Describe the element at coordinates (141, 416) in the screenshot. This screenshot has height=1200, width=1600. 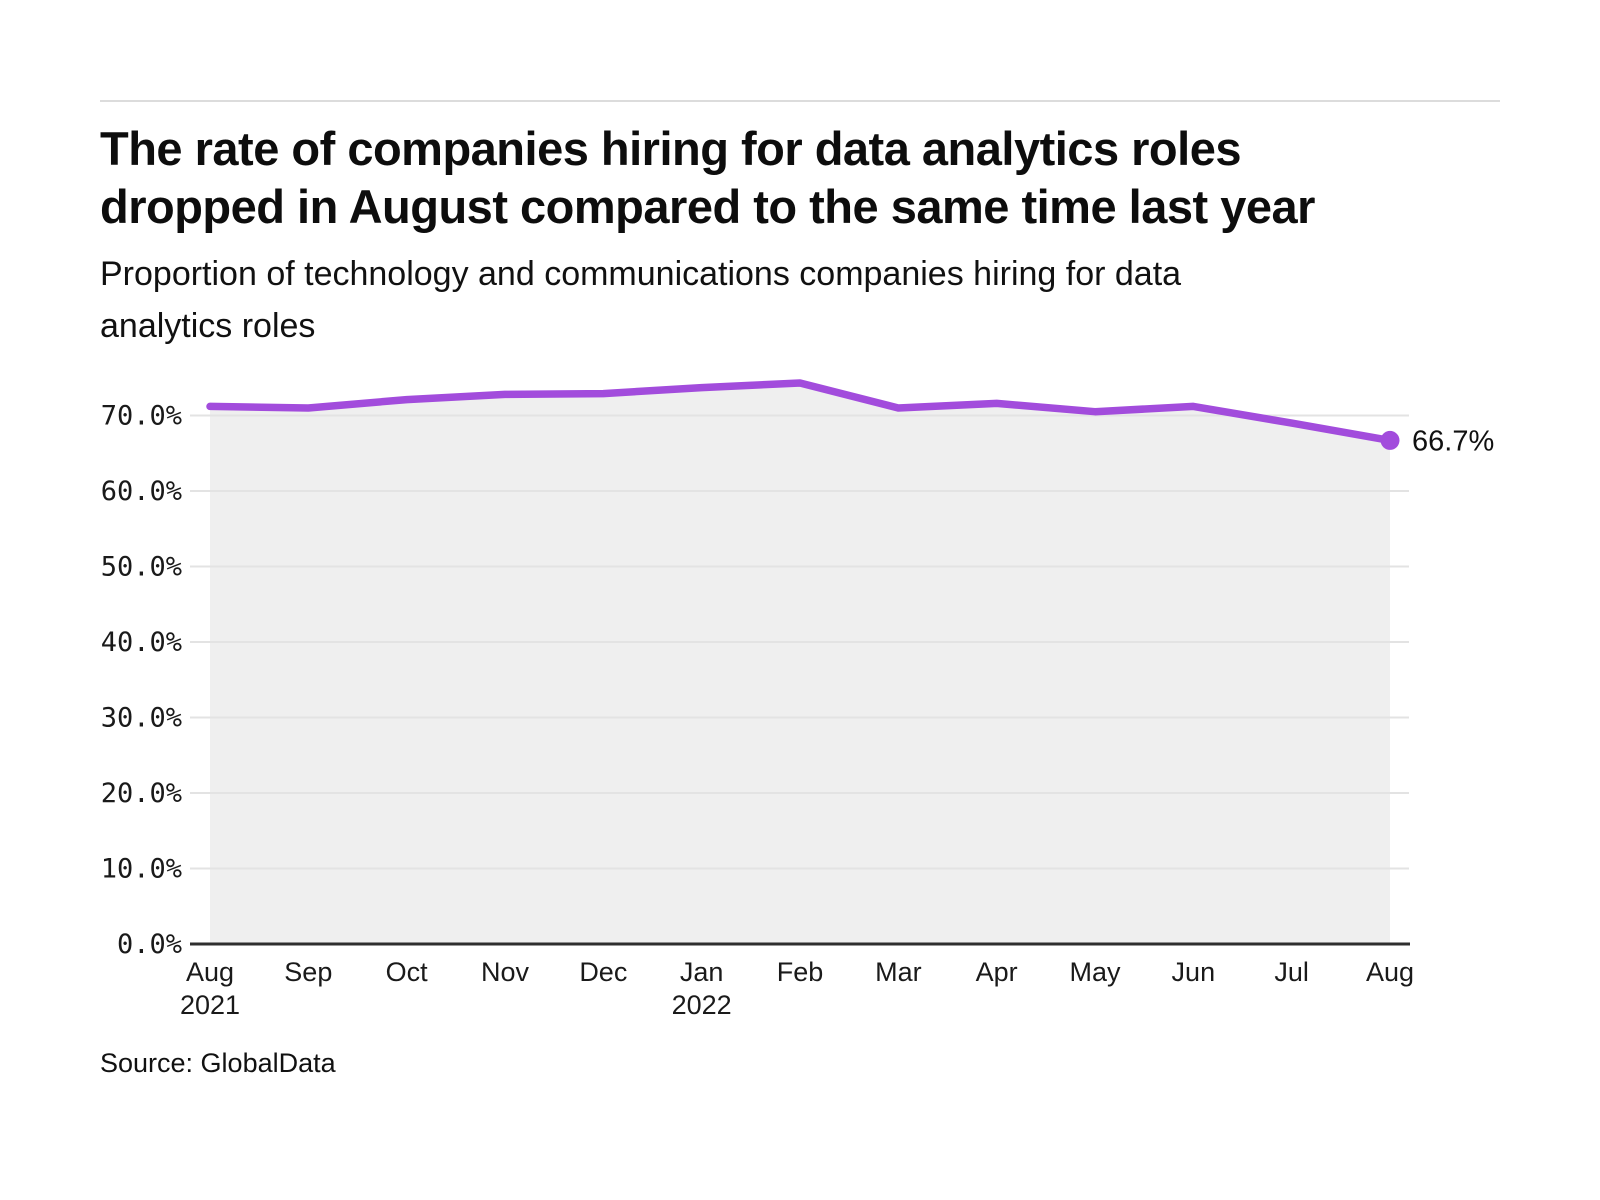
I see `y-tick-label: 70.0%` at that location.